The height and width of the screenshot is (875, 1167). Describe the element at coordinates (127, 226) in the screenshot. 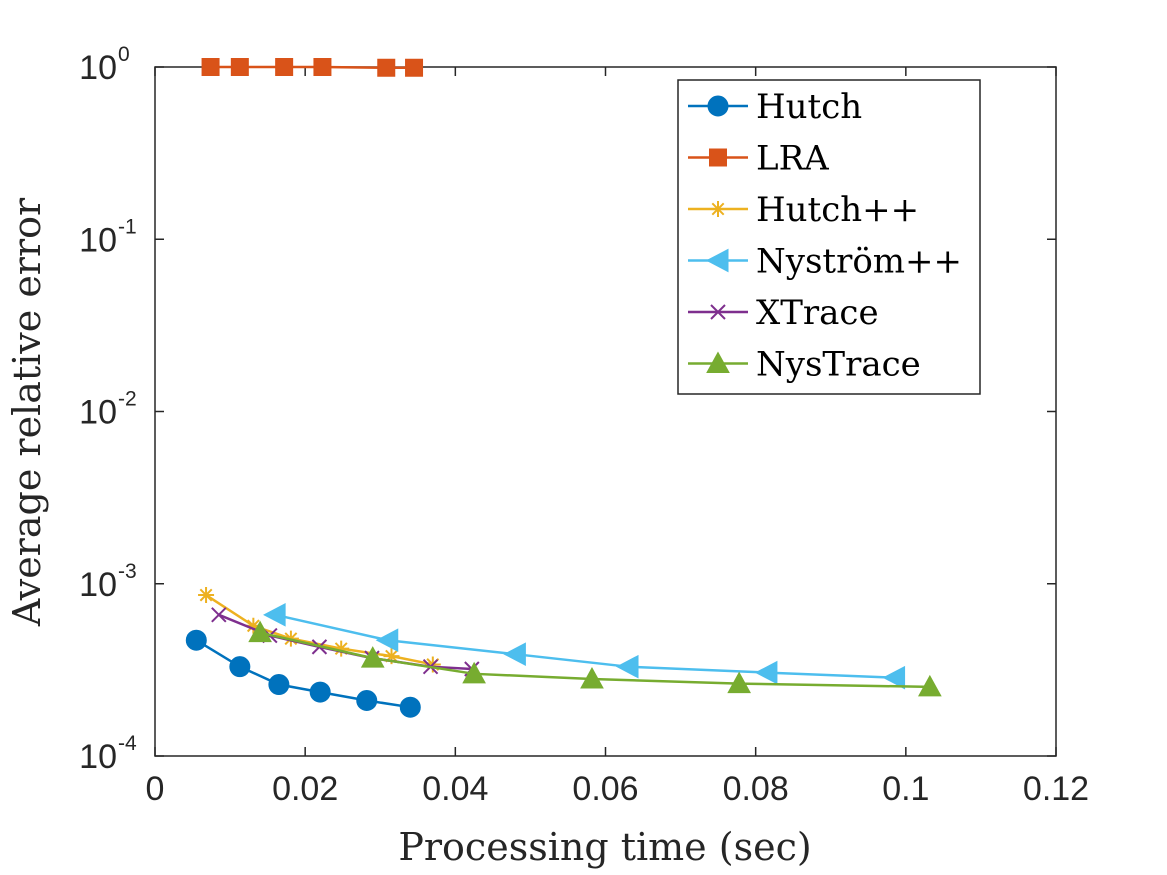

I see `y-tick-label-exponent: -1` at that location.